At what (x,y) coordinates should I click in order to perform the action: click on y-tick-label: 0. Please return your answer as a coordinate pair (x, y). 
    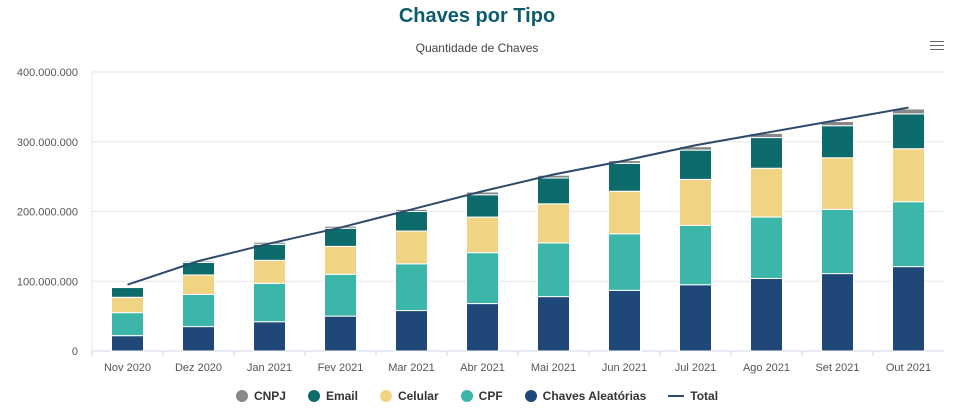
    Looking at the image, I should click on (75, 352).